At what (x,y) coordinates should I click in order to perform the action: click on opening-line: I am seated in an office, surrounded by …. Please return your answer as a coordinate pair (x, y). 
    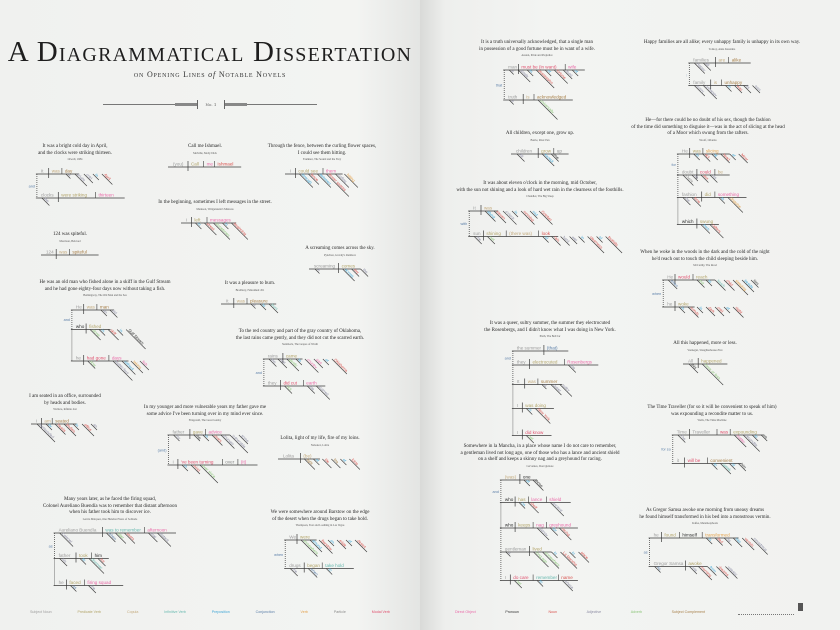
    Looking at the image, I should click on (65, 400).